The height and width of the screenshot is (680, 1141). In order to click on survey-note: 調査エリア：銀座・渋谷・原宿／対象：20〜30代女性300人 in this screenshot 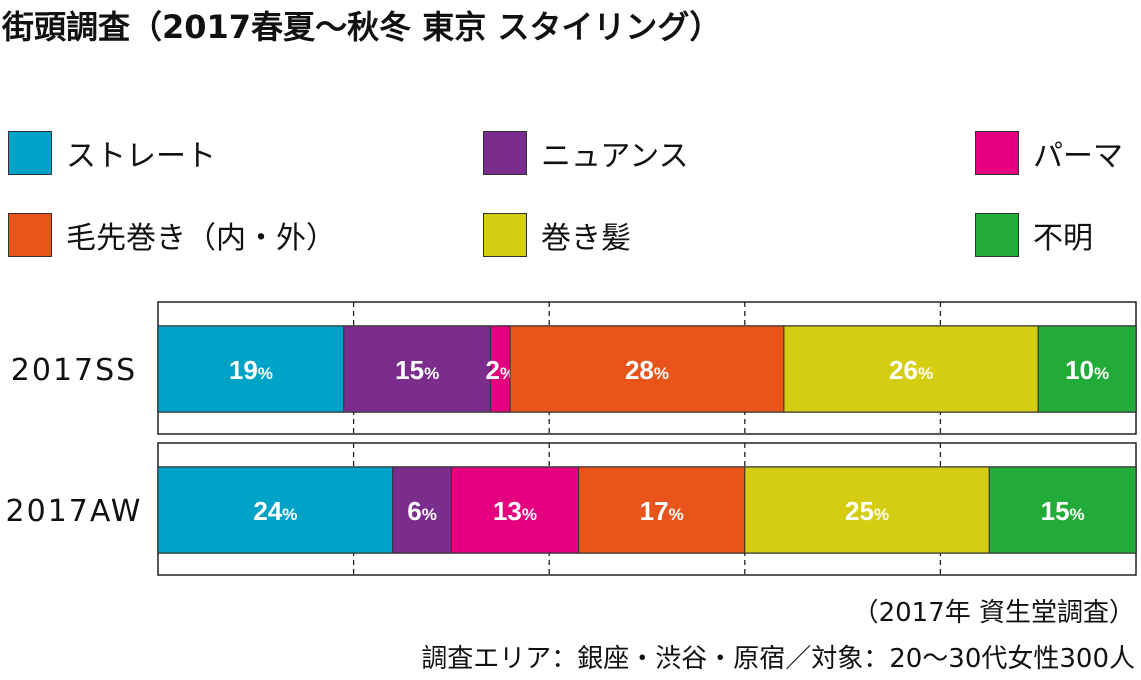, I will do `click(778, 659)`.